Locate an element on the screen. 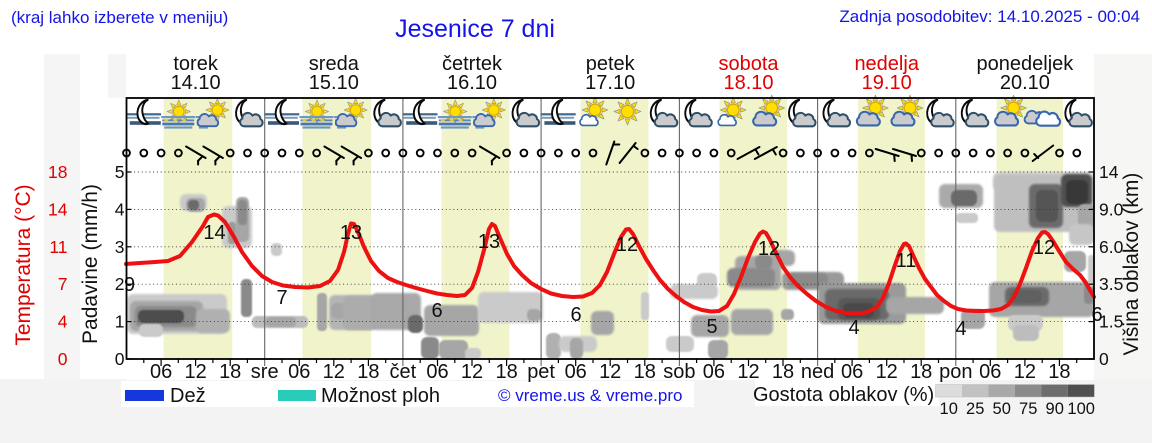 This screenshot has width=1152, height=443. svg-text: Višina oblakov (km) is located at coordinates (1131, 264).